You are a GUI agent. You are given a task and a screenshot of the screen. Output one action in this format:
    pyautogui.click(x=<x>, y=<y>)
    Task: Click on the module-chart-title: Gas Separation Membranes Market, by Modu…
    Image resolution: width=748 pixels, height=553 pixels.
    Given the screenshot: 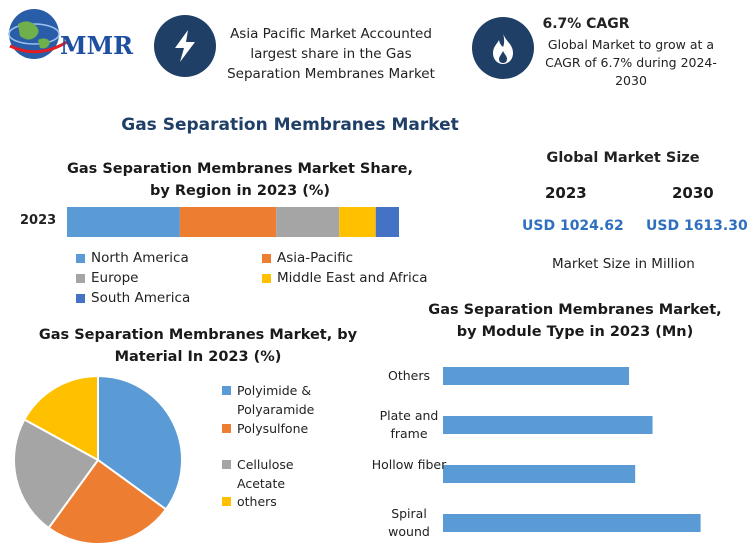 What is the action you would take?
    pyautogui.click(x=575, y=321)
    